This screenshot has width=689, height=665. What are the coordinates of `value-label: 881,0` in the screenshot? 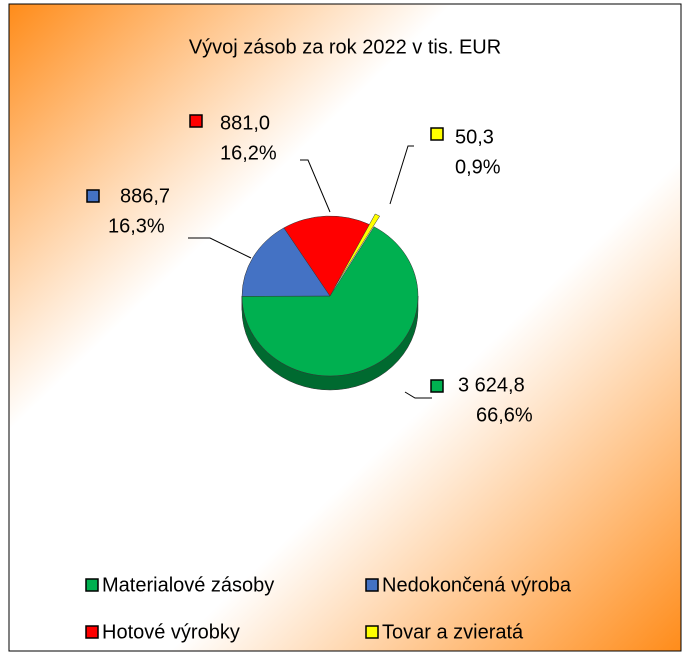 It's located at (245, 123).